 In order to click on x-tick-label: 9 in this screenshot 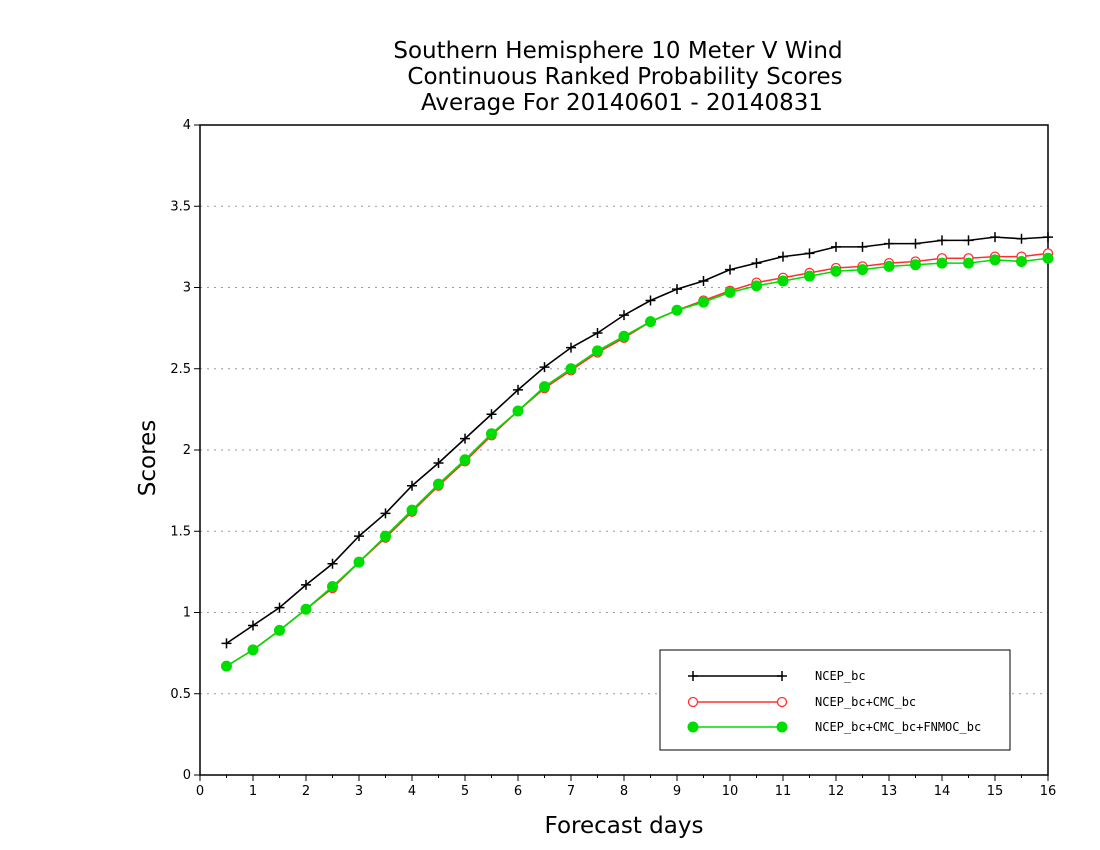, I will do `click(677, 791)`.